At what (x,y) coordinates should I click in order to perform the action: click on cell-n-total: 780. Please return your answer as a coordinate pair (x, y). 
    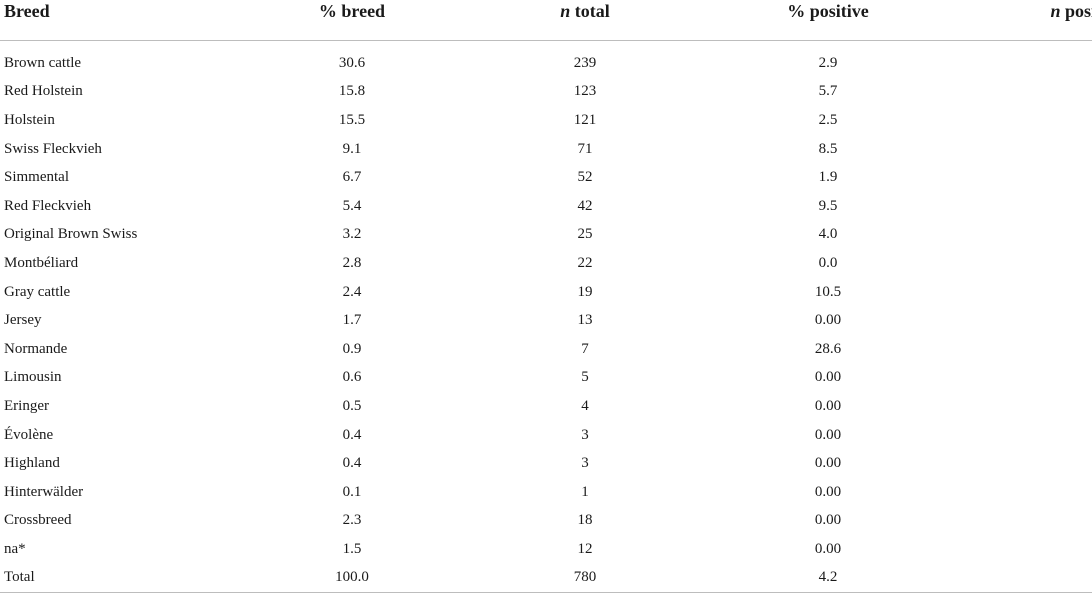
    Looking at the image, I should click on (585, 578).